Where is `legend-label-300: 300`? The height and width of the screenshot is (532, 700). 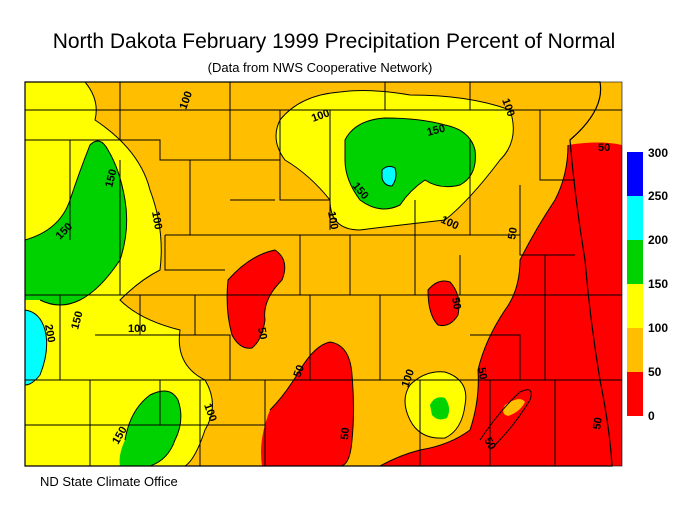
legend-label-300: 300 is located at coordinates (658, 153).